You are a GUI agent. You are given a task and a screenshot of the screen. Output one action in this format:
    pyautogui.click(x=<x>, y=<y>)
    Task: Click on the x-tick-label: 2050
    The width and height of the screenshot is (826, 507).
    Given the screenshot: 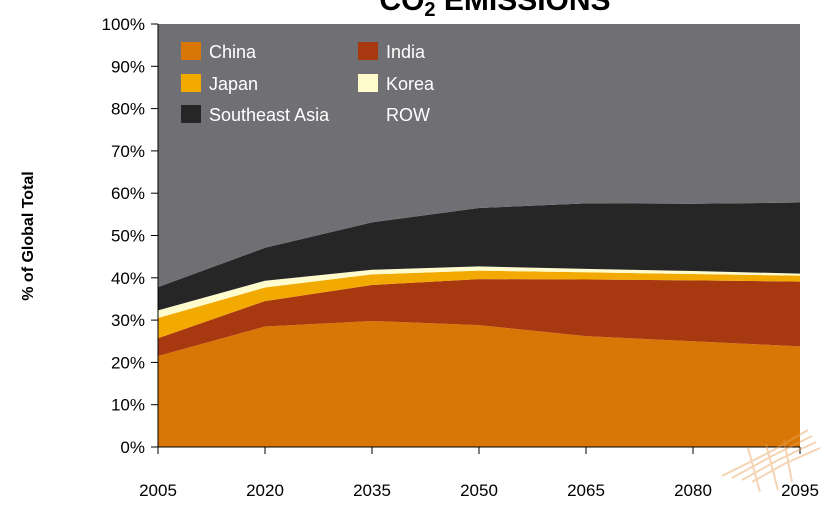 What is the action you would take?
    pyautogui.click(x=479, y=490)
    